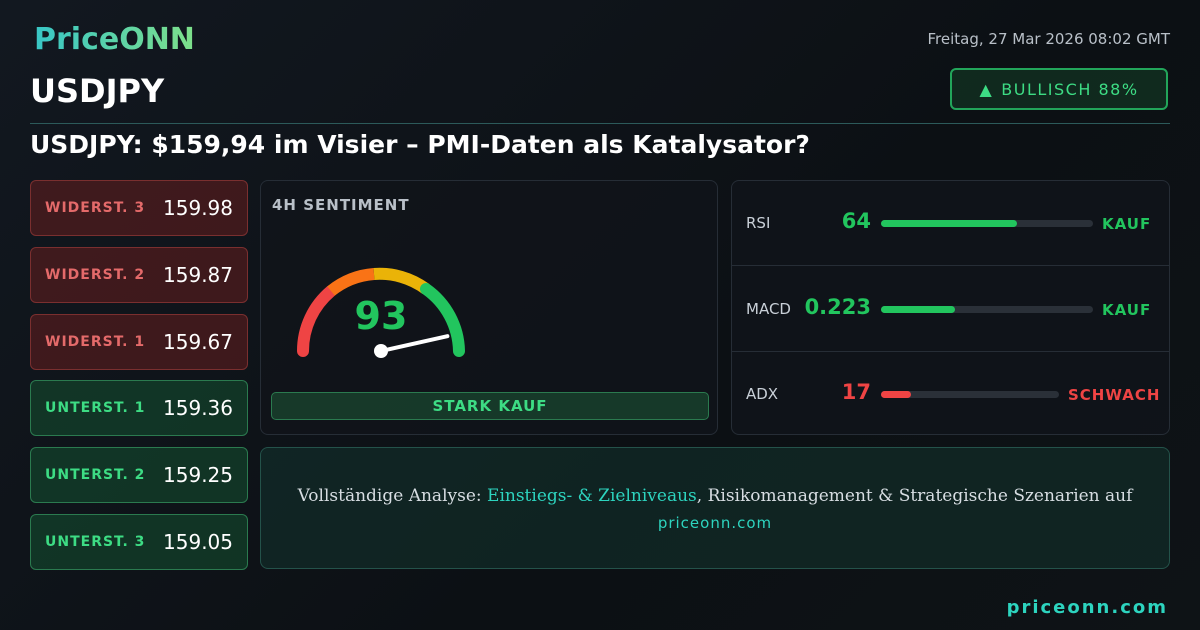 The image size is (1200, 630). What do you see at coordinates (381, 351) in the screenshot?
I see `gauge-hub` at bounding box center [381, 351].